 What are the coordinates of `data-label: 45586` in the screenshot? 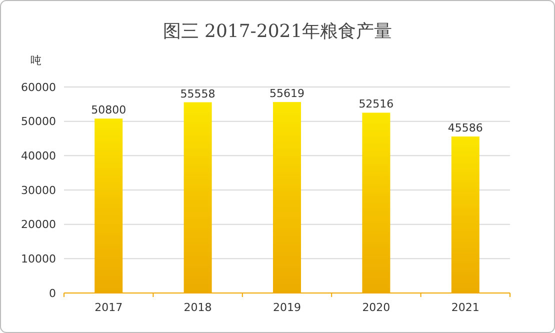 It's located at (465, 127).